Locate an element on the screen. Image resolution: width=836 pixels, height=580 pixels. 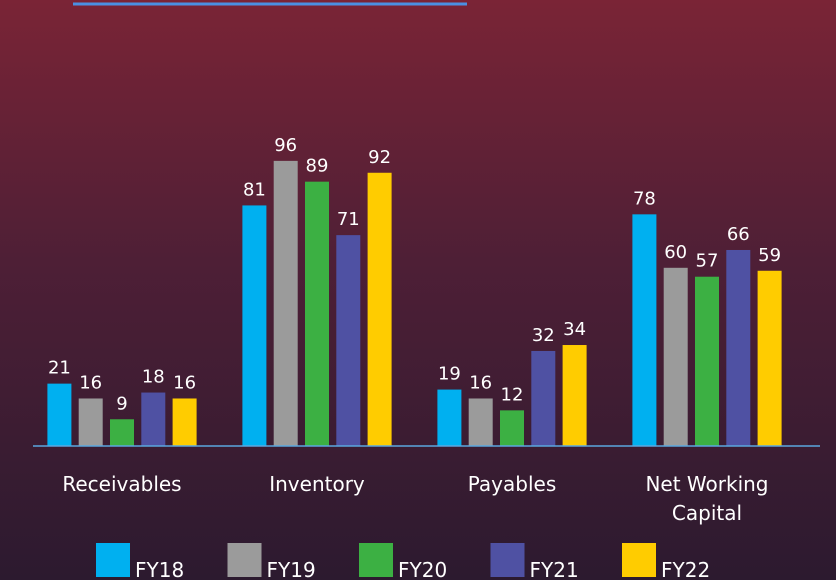
data-label: 21 is located at coordinates (59, 368).